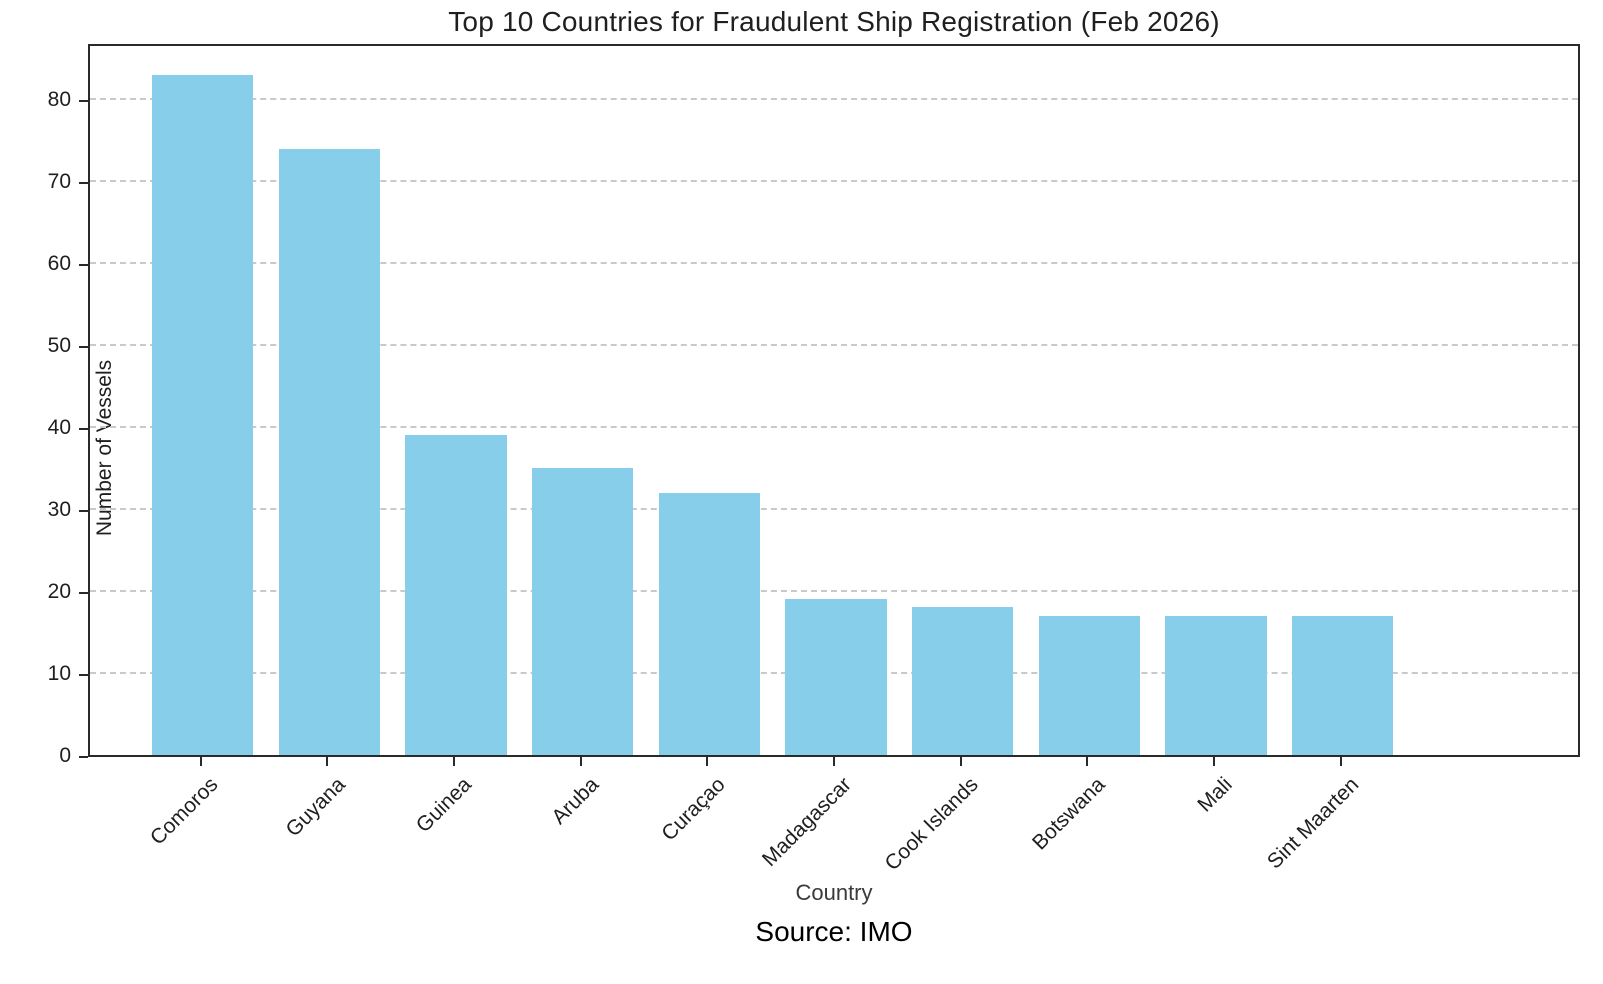 Image resolution: width=1603 pixels, height=984 pixels. What do you see at coordinates (834, 931) in the screenshot?
I see `source-caption: Source: IMO` at bounding box center [834, 931].